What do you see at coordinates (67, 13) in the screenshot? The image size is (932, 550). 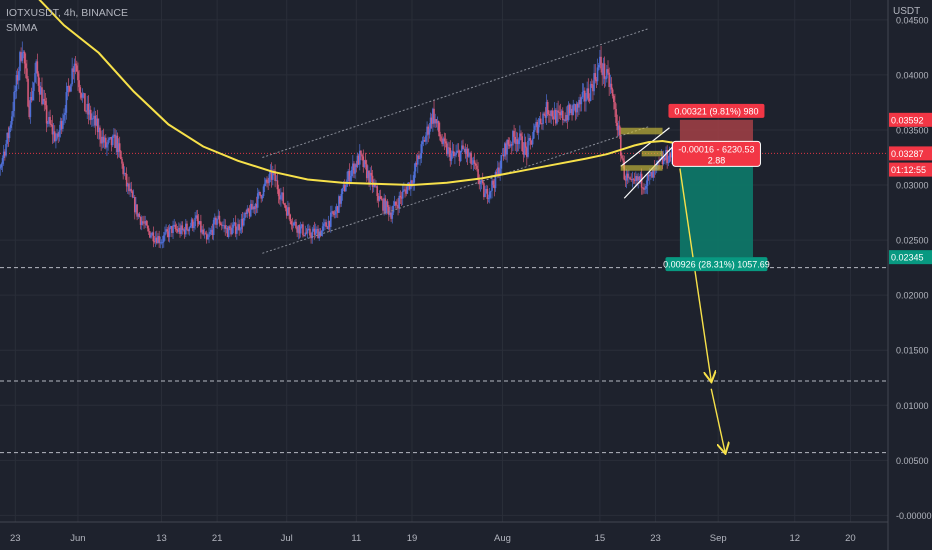 I see `symbol-line: IOTXUSDT, 4h, BINANCE` at bounding box center [67, 13].